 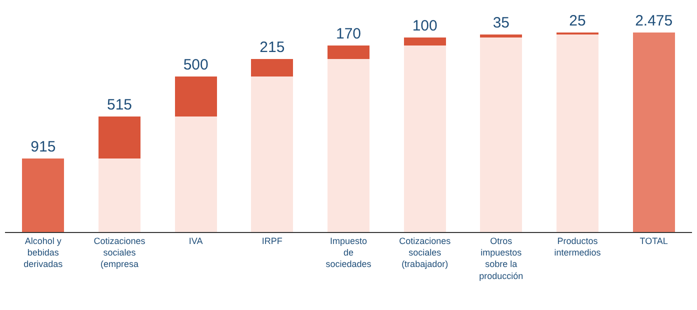 What do you see at coordinates (120, 253) in the screenshot?
I see `x-tick-label: Cotizaciones sociales (empresa` at bounding box center [120, 253].